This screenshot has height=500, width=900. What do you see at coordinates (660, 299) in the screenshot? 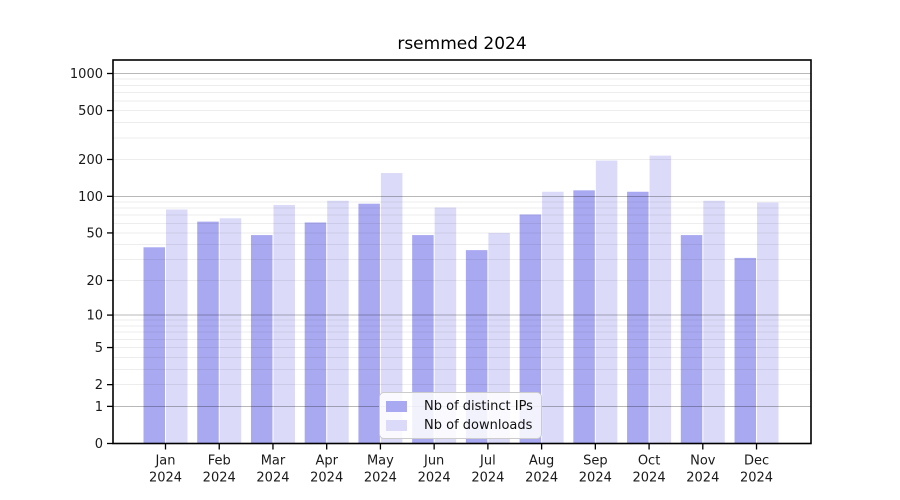
I see `bar-downloads-oct` at bounding box center [660, 299].